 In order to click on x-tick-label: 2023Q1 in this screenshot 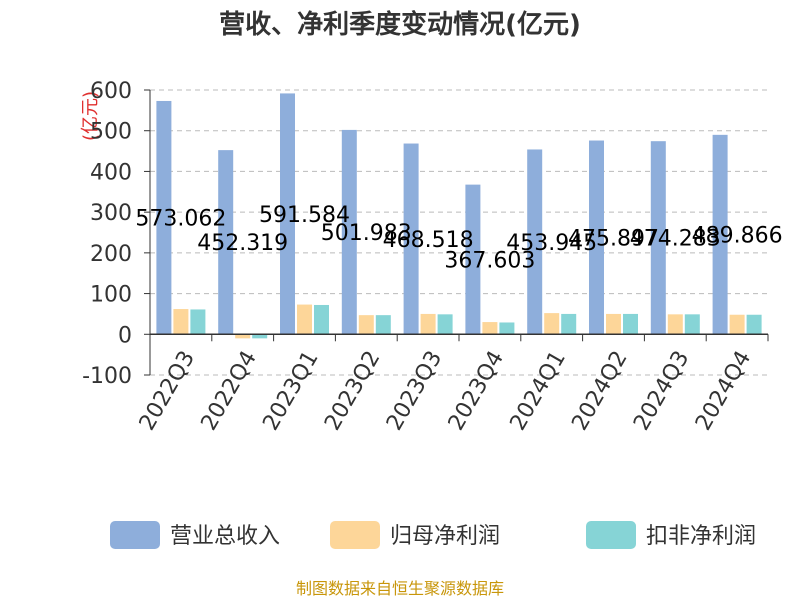, I will do `click(290, 391)`.